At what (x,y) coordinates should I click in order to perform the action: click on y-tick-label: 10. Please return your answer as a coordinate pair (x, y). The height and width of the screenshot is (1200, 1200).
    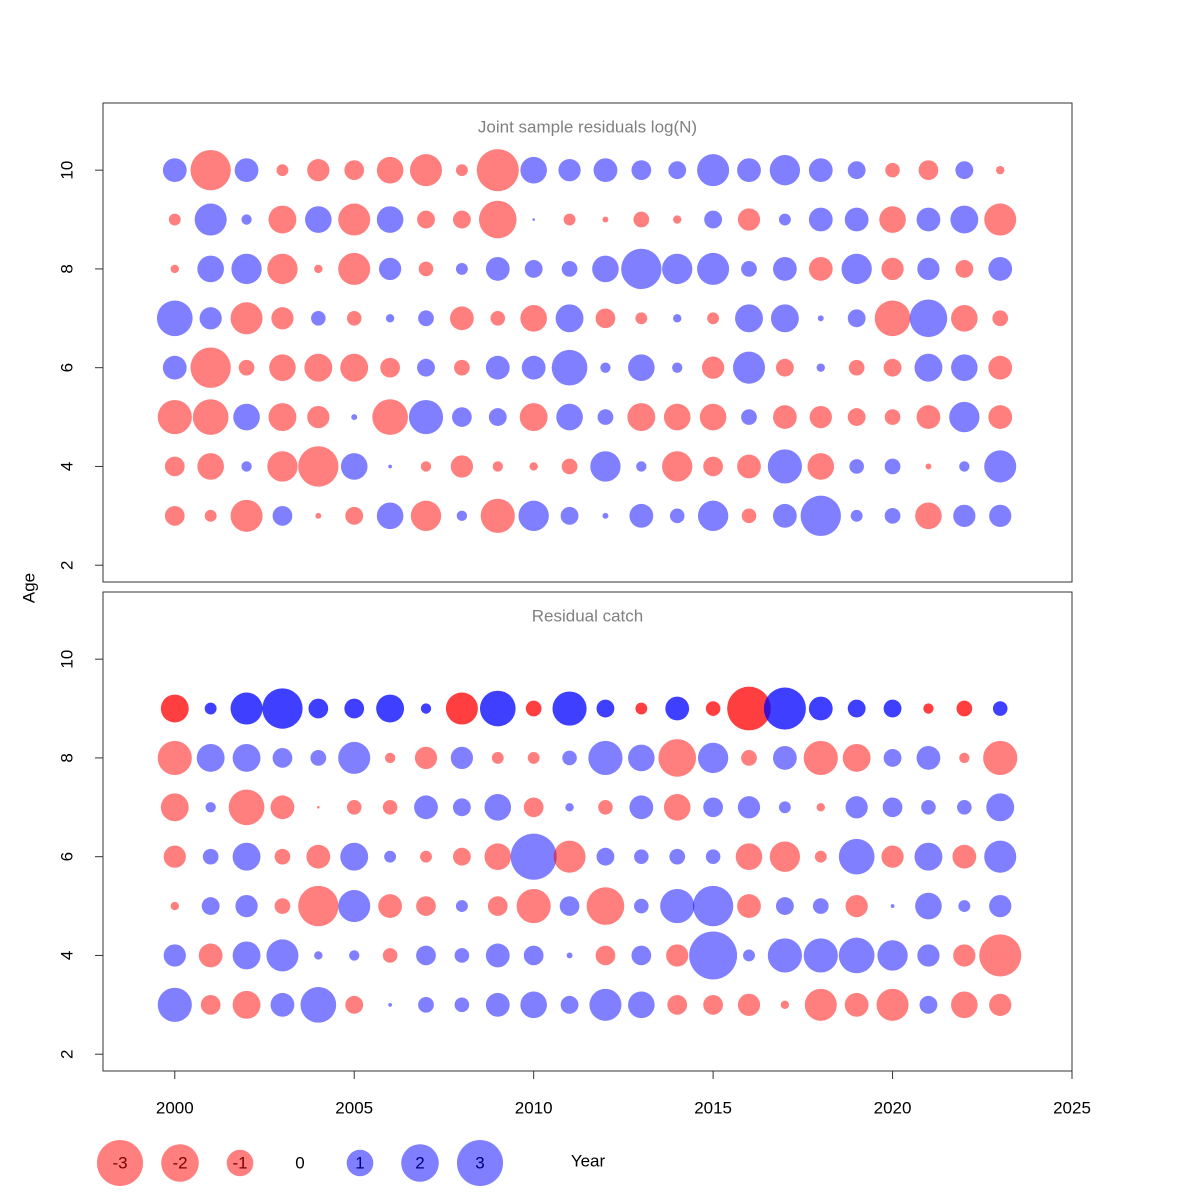
    Looking at the image, I should click on (66, 659).